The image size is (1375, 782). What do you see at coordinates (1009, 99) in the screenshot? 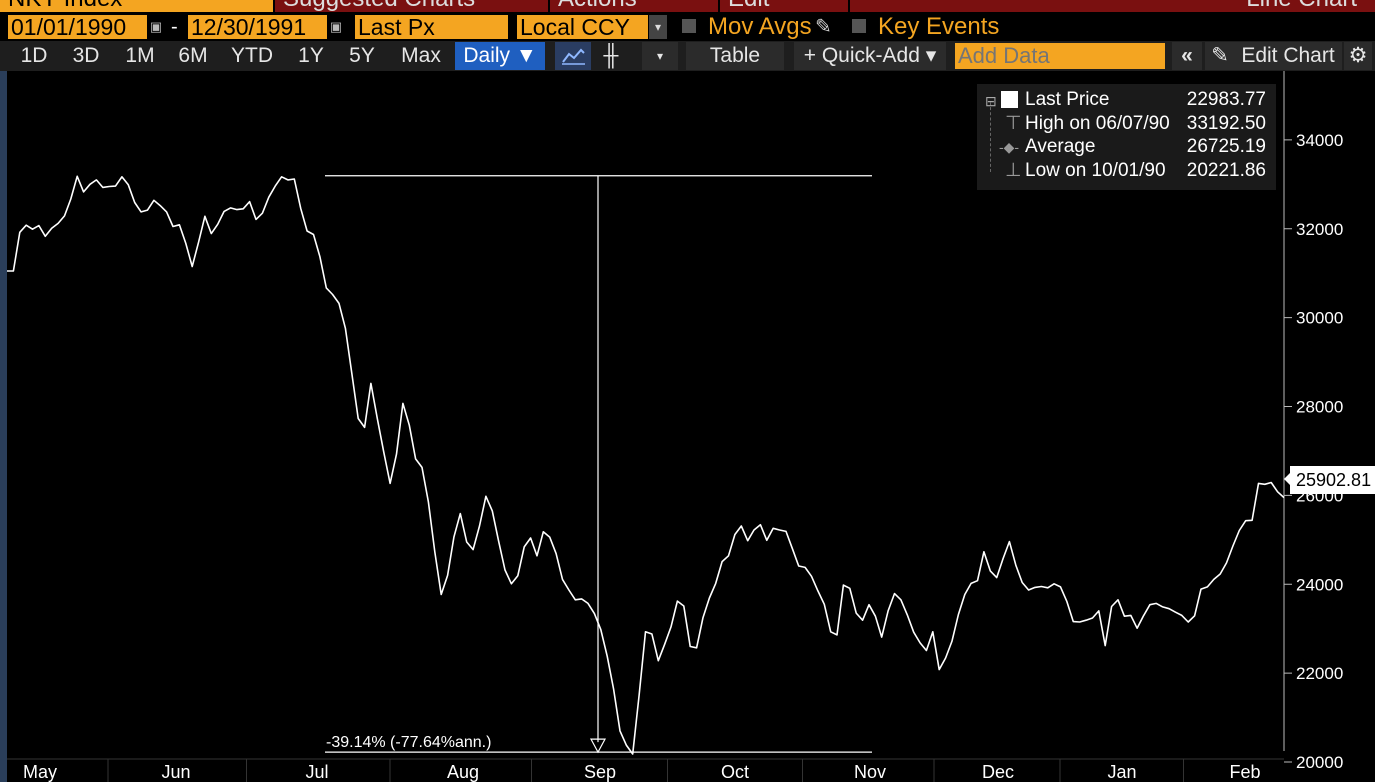
I see `series-swatch` at bounding box center [1009, 99].